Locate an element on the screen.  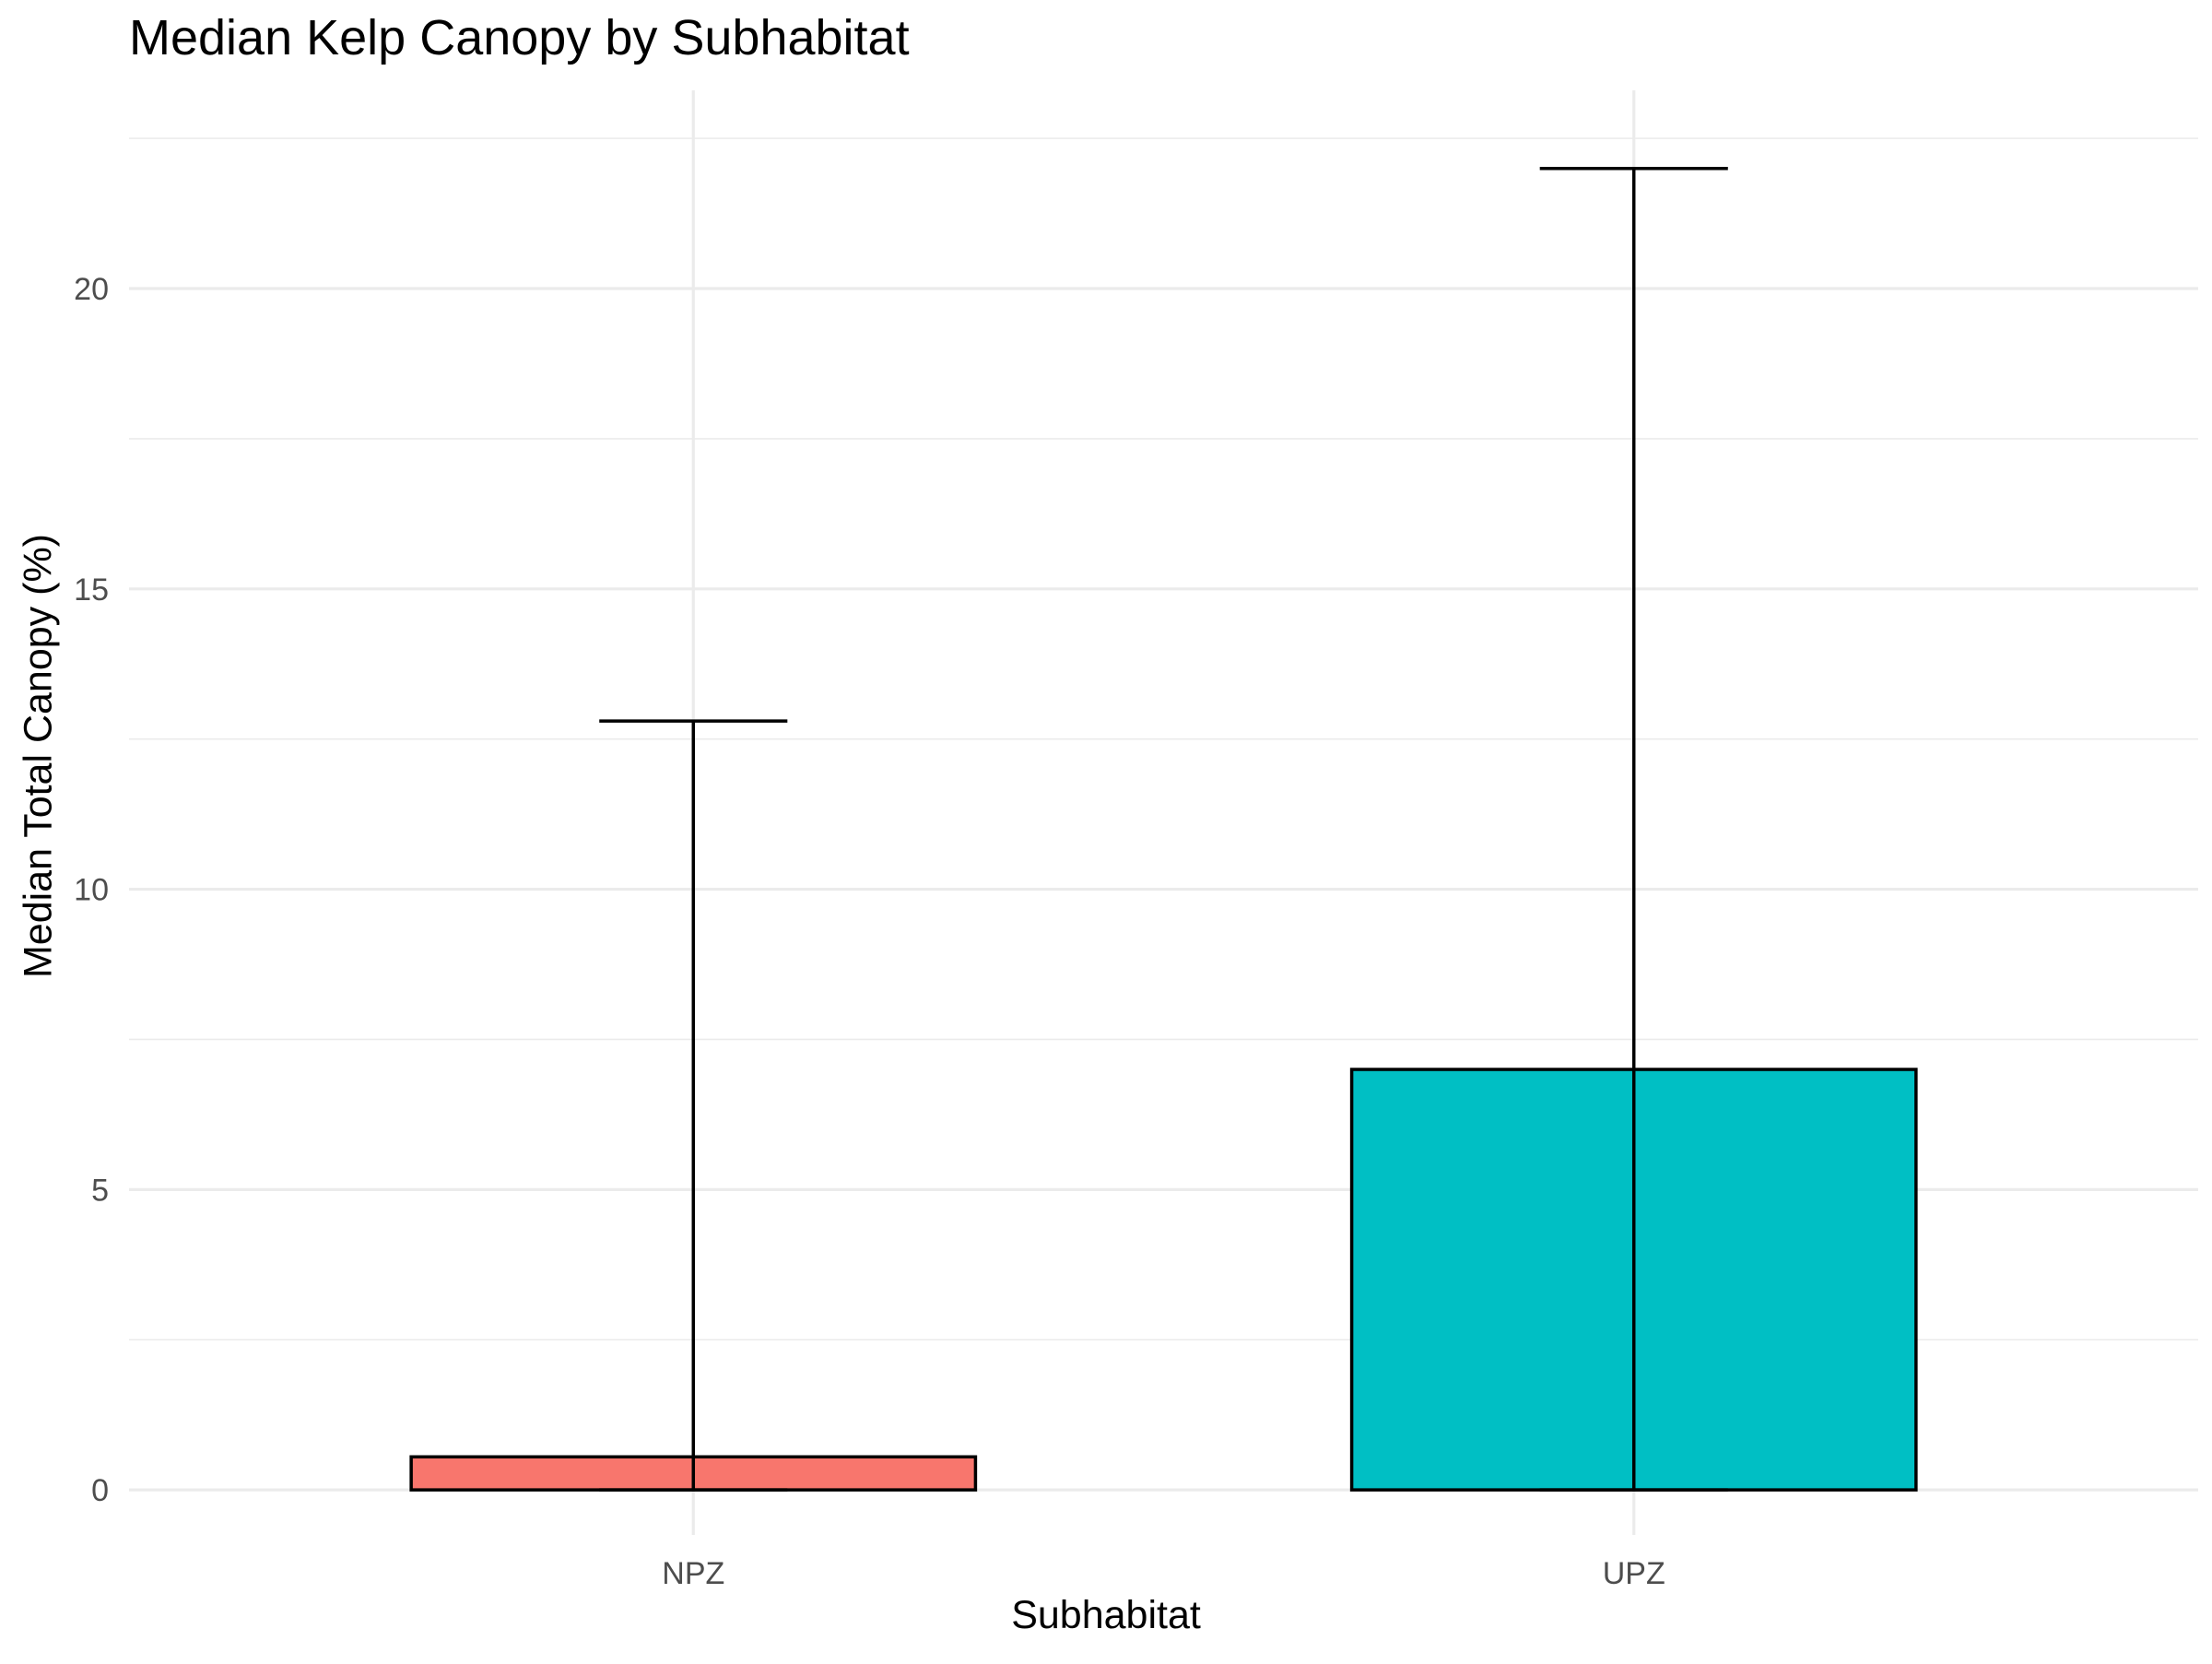
x-tick-label: NPZ is located at coordinates (693, 1573).